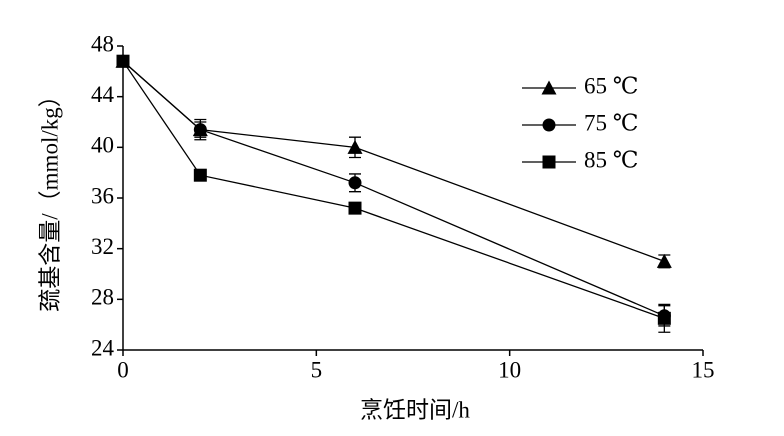 The width and height of the screenshot is (784, 436). What do you see at coordinates (102, 297) in the screenshot?
I see `y-tick-label: 28` at bounding box center [102, 297].